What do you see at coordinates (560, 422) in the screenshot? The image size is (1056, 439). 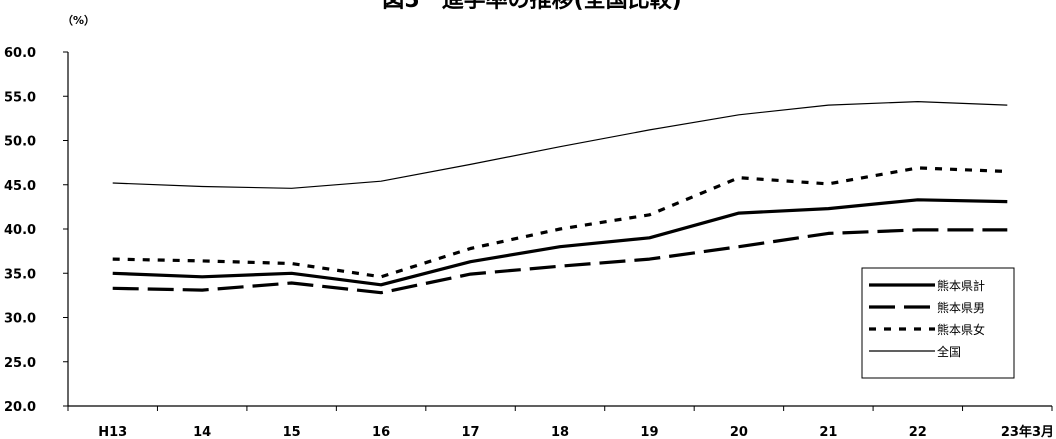 I see `x-tick-labels: H13 14 15 16 17 18 19 20 21 22 23年3月` at bounding box center [560, 422].